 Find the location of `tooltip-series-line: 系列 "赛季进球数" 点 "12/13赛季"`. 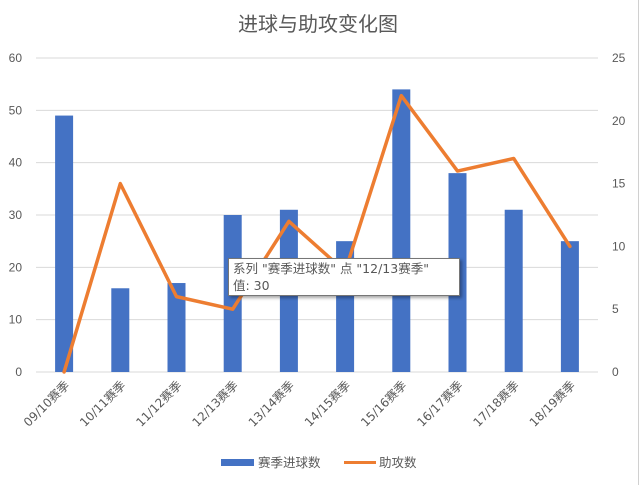

tooltip-series-line: 系列 "赛季进球数" 点 "12/13赛季" is located at coordinates (331, 268).